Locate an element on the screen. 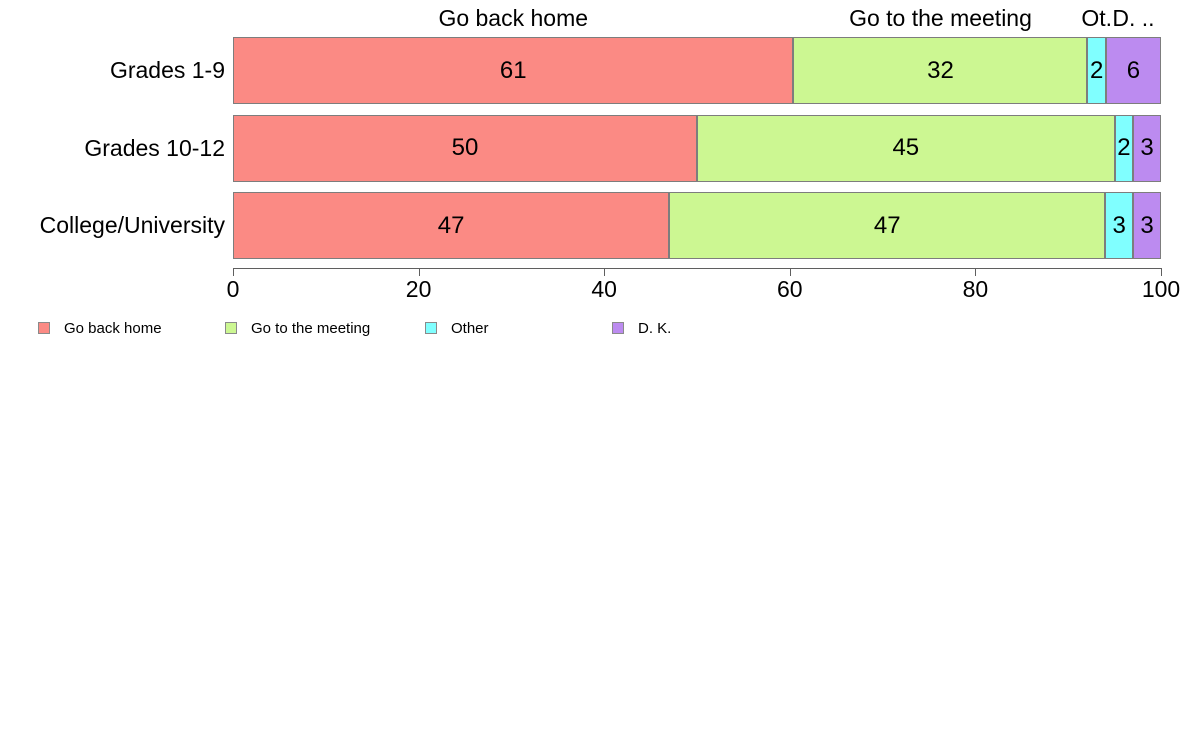 Image resolution: width=1188 pixels, height=736 pixels. legend-label: Go back home is located at coordinates (113, 328).